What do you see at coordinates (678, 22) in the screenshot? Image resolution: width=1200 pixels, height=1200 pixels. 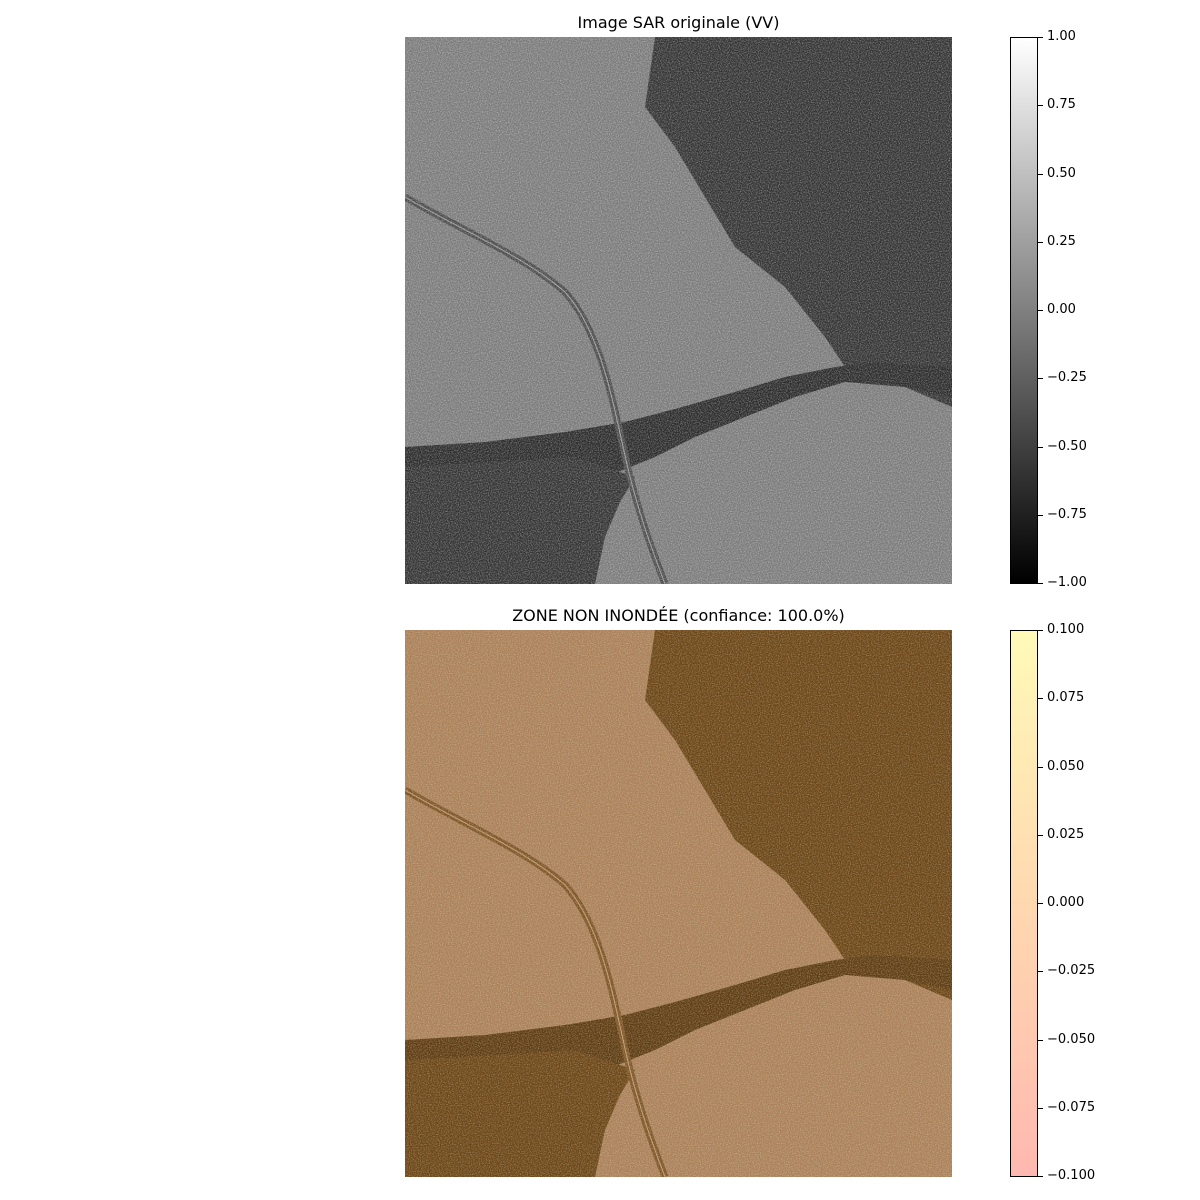 I see `sar-image-title: Image SAR originale (VV)` at bounding box center [678, 22].